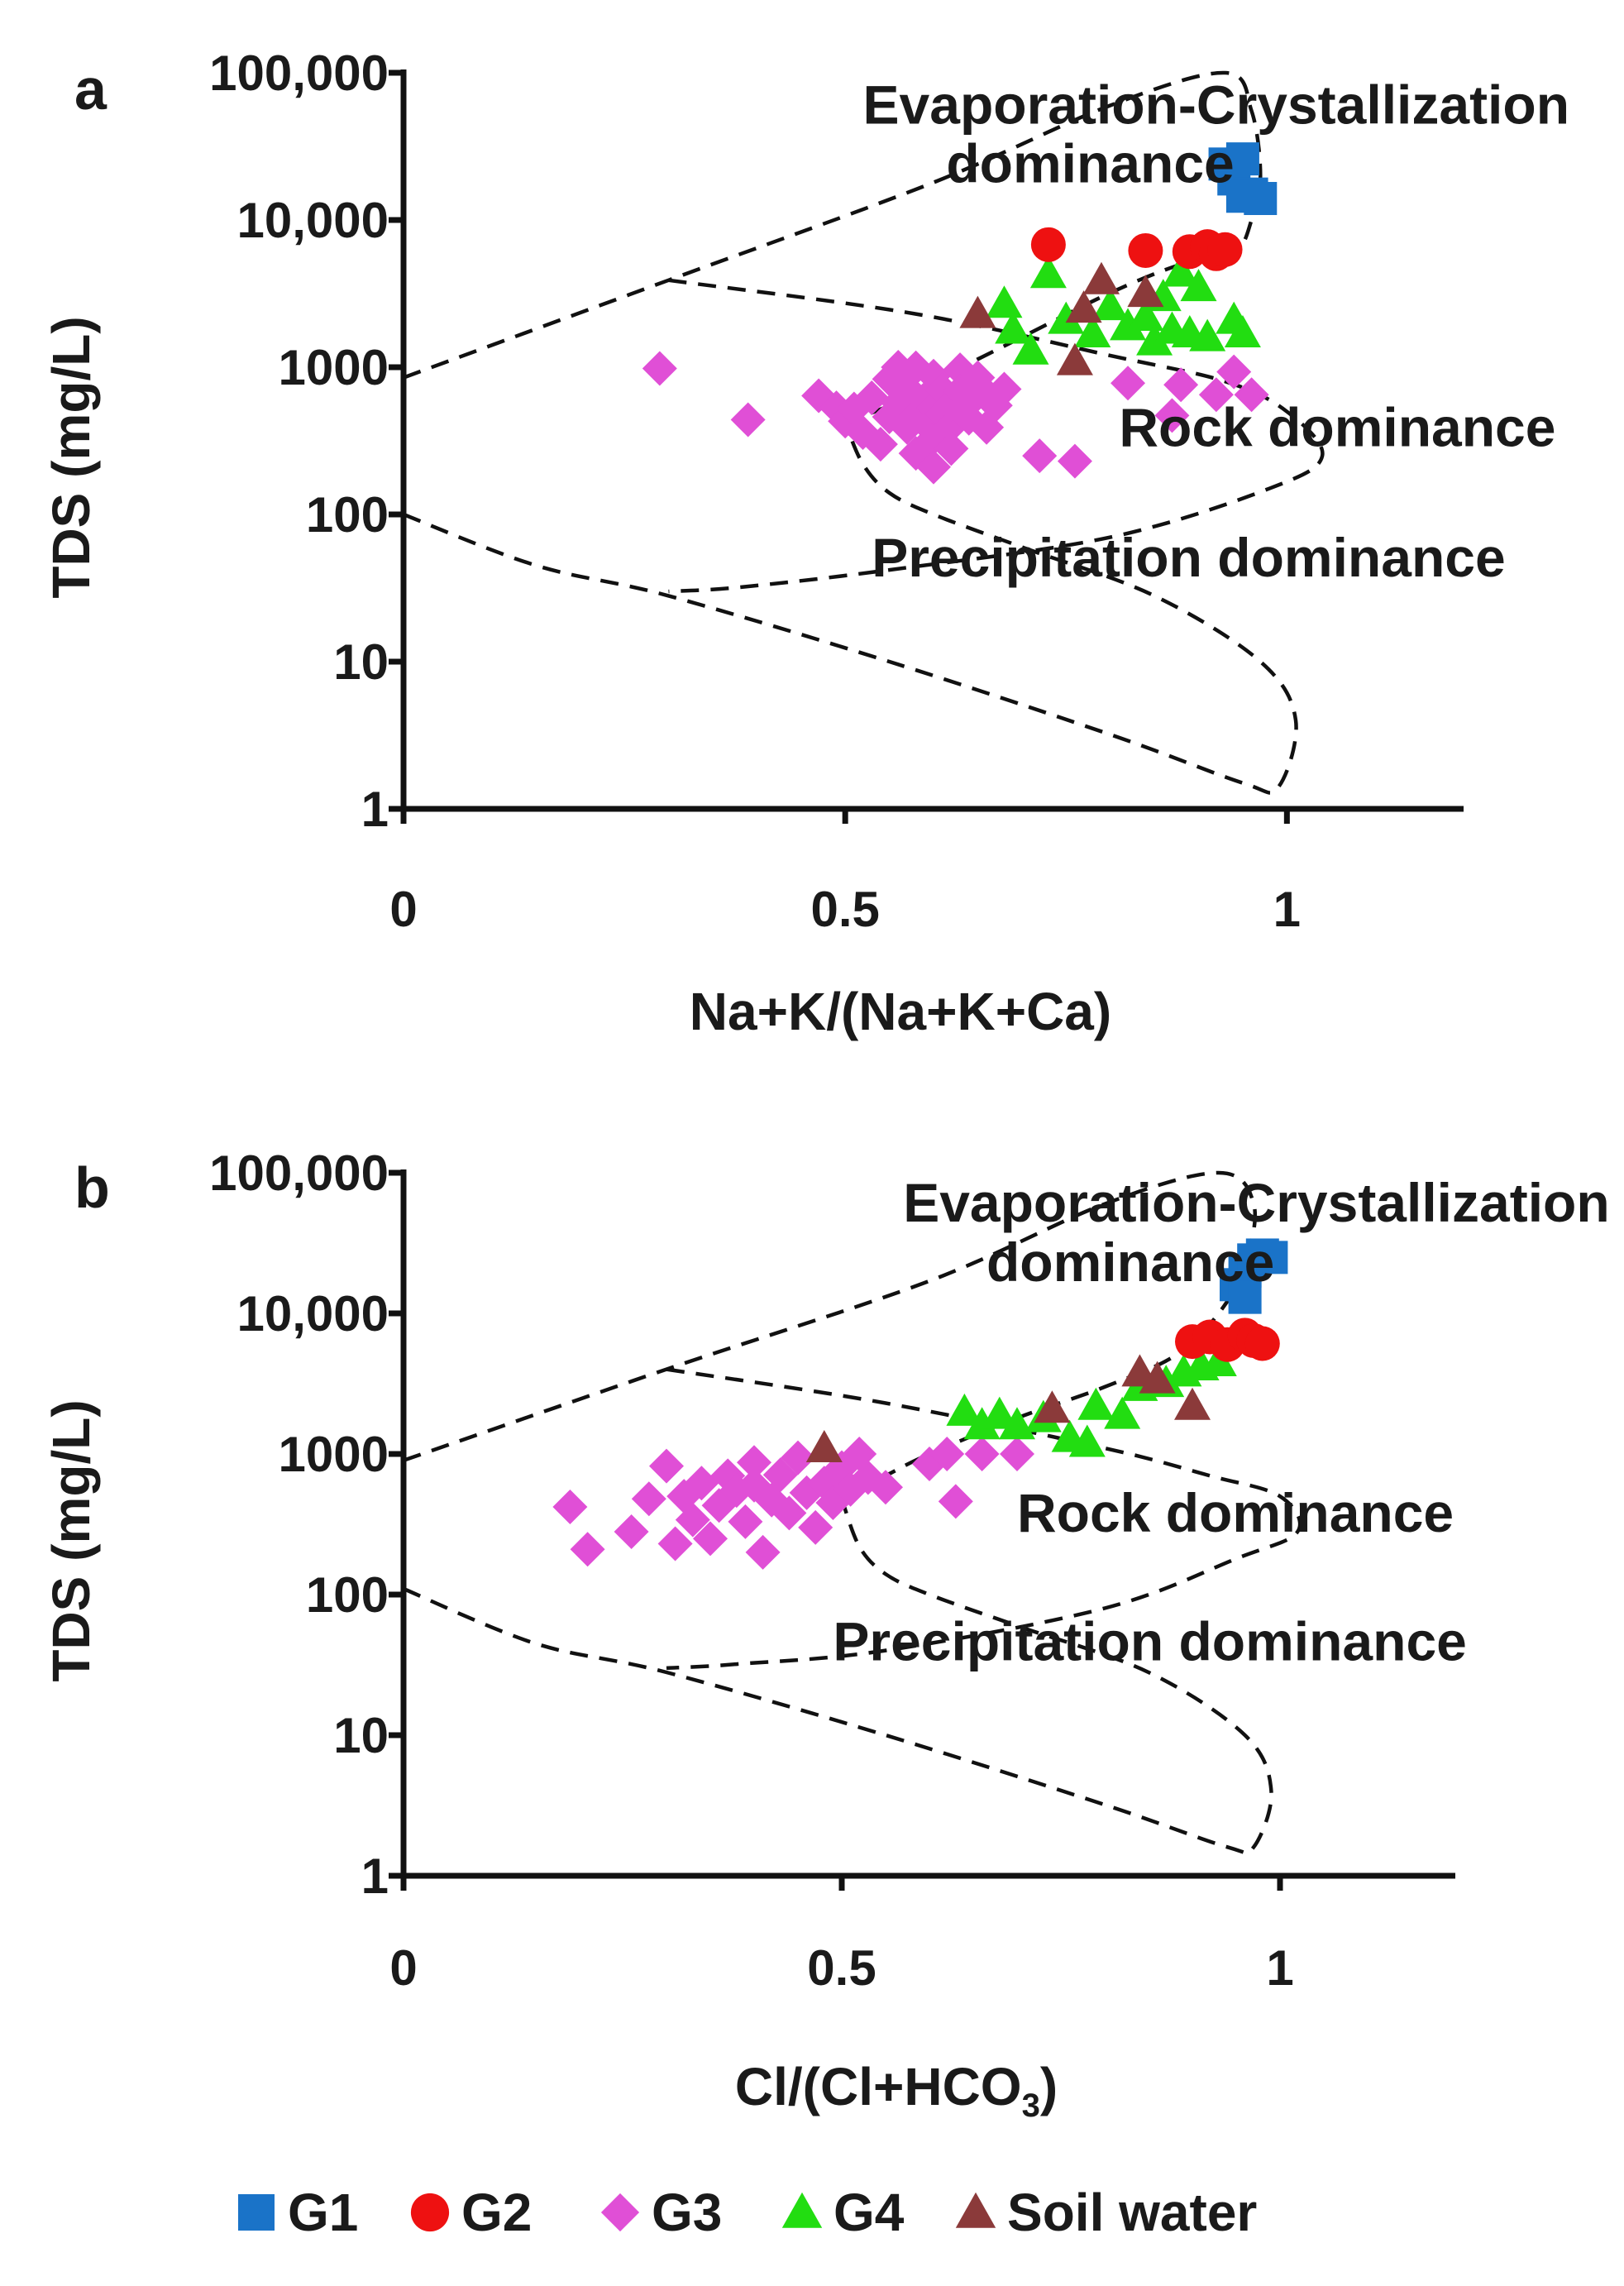 This screenshot has height=2286, width=1624. What do you see at coordinates (869, 2212) in the screenshot?
I see `legend-label-g4: G4` at bounding box center [869, 2212].